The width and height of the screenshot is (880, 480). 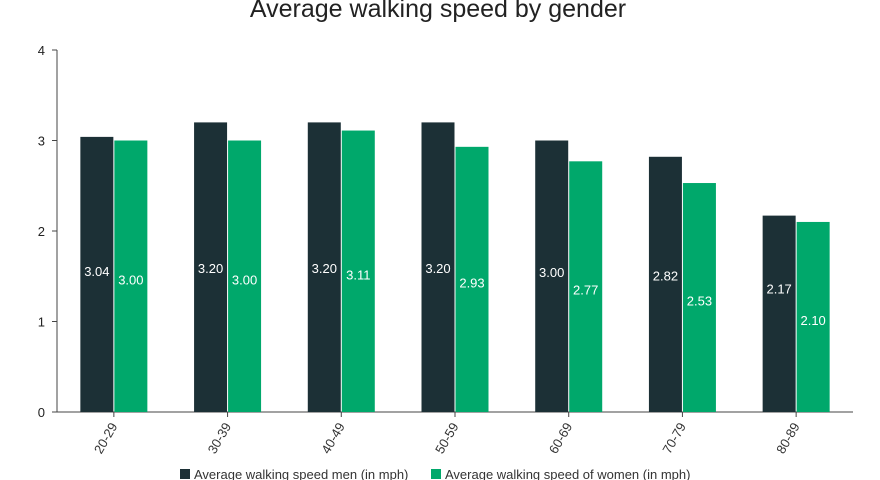 What do you see at coordinates (41, 322) in the screenshot?
I see `y-tick-label: 1` at bounding box center [41, 322].